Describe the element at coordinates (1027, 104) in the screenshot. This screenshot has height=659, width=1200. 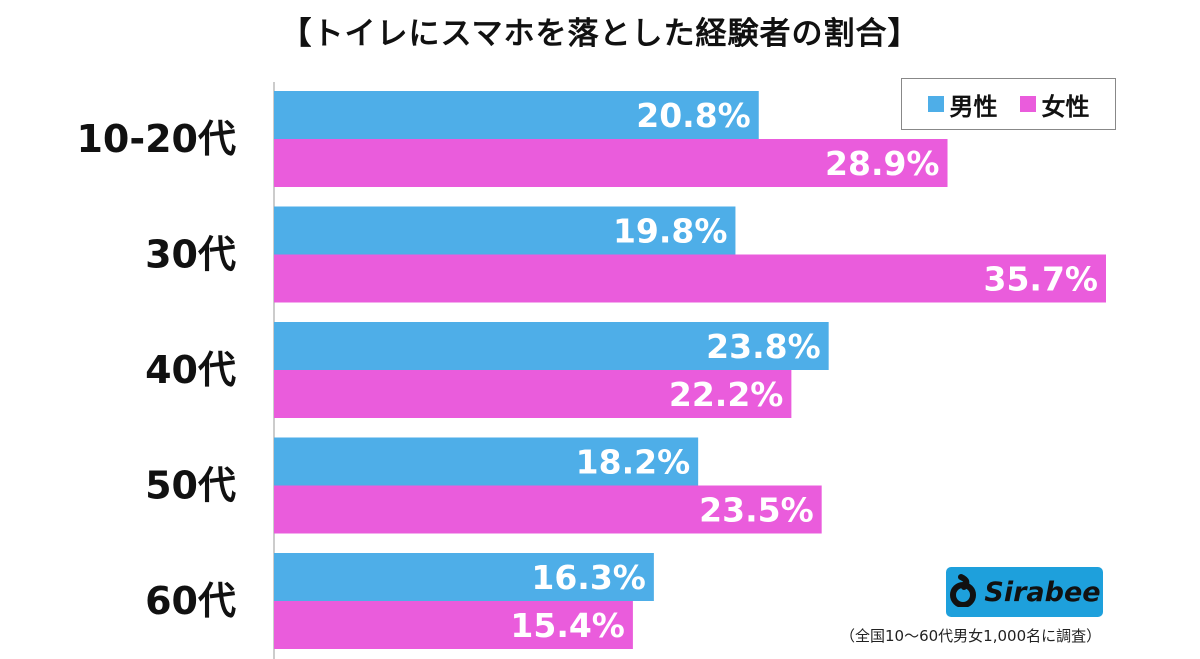
I see `legend-swatch-female` at that location.